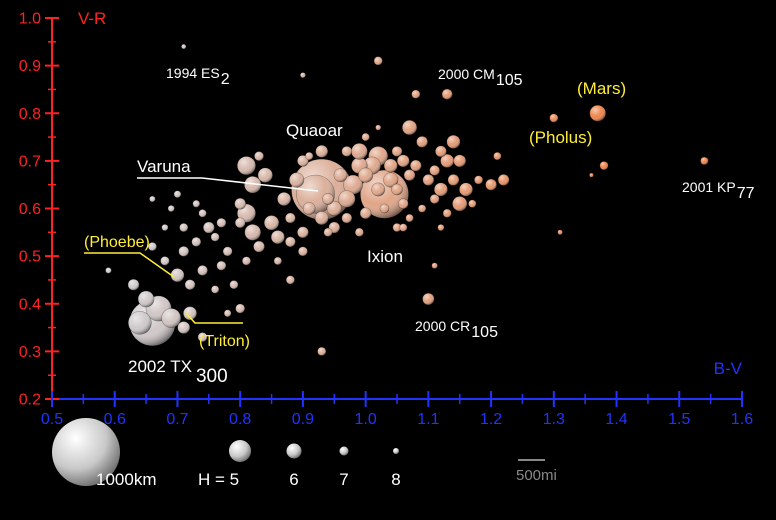 The width and height of the screenshot is (776, 520). Describe the element at coordinates (597, 113) in the screenshot. I see `point-mars` at that location.